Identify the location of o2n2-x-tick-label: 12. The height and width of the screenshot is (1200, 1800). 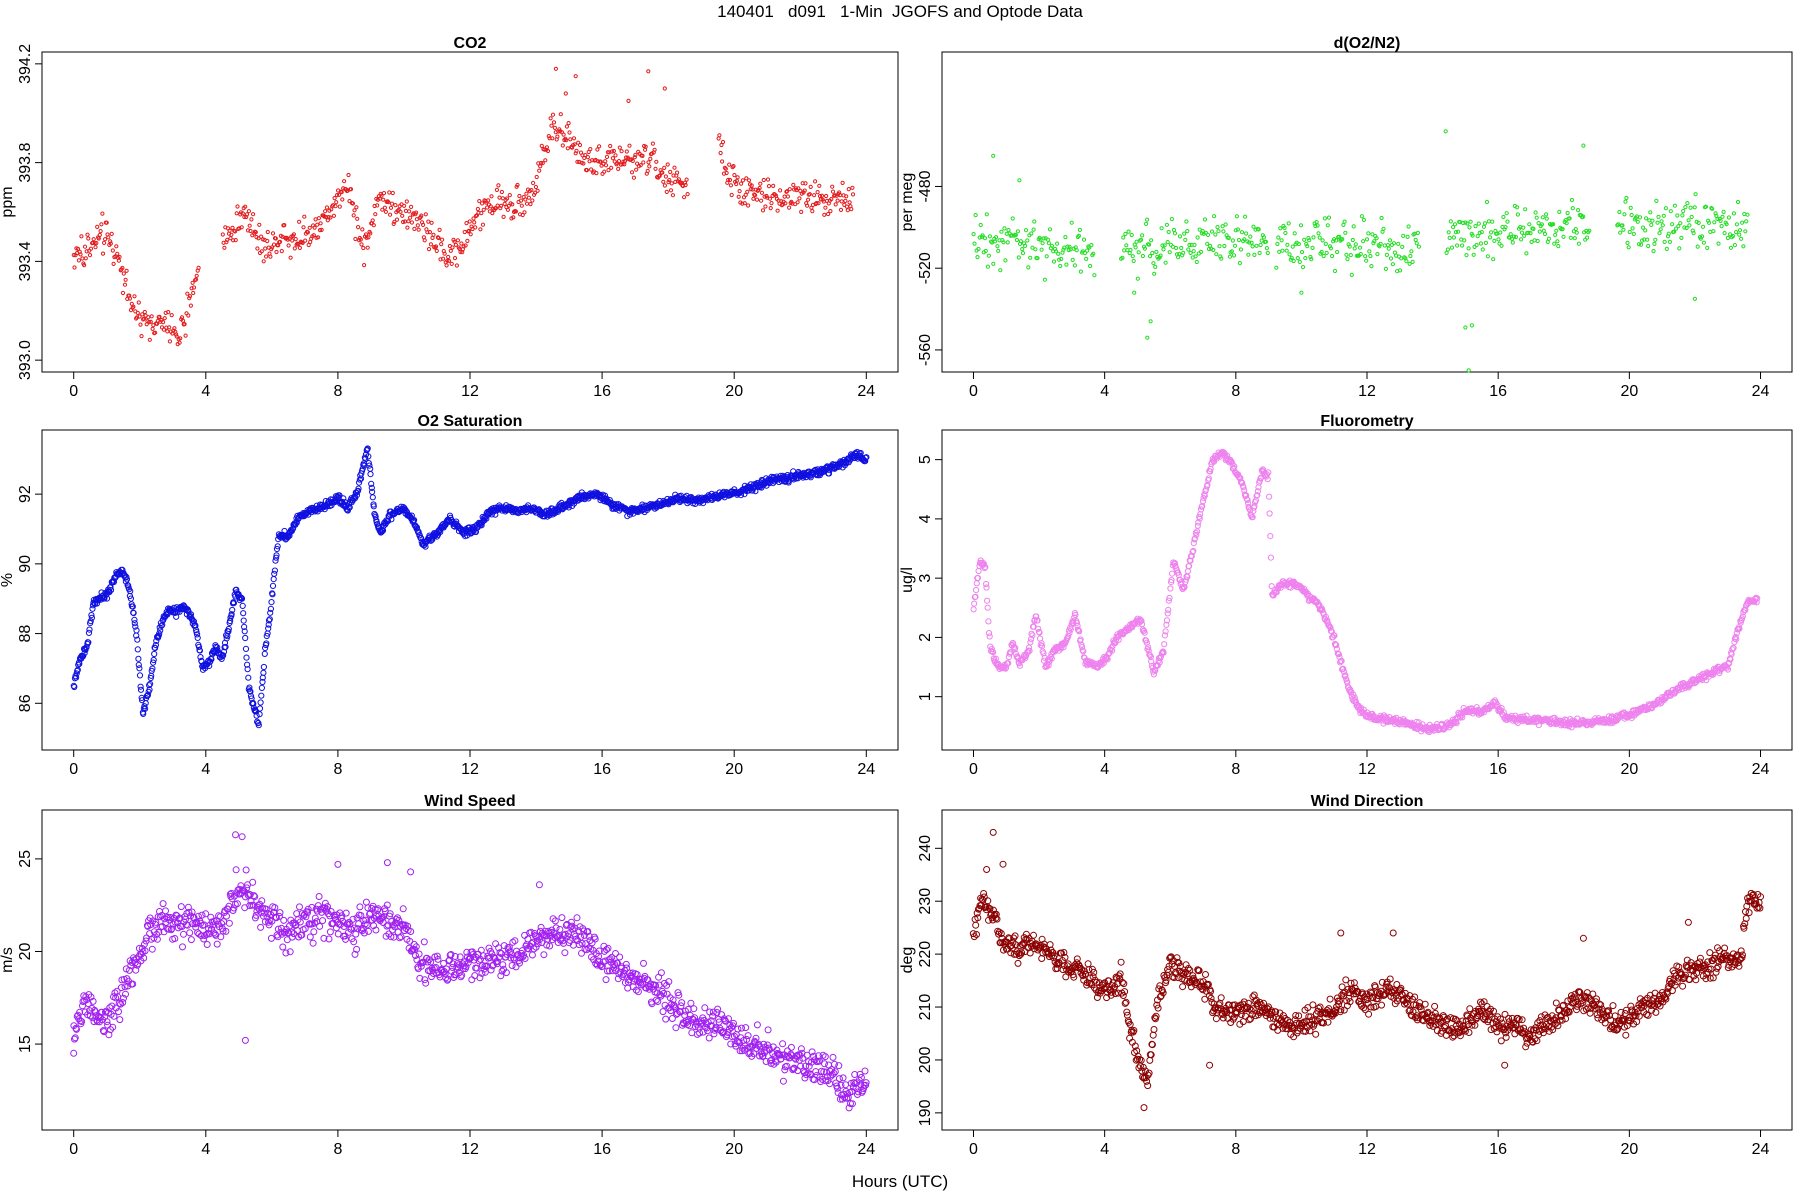
(1367, 391).